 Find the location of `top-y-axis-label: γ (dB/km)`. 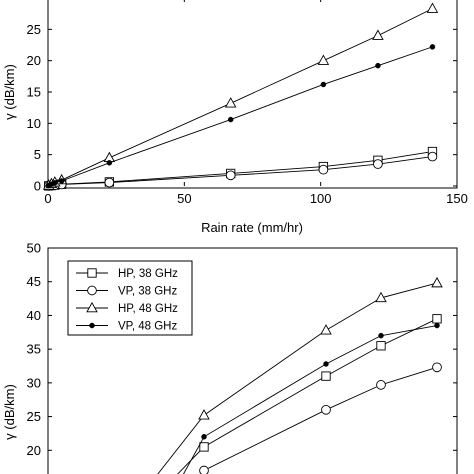

top-y-axis-label: γ (dB/km) is located at coordinates (9, 92).